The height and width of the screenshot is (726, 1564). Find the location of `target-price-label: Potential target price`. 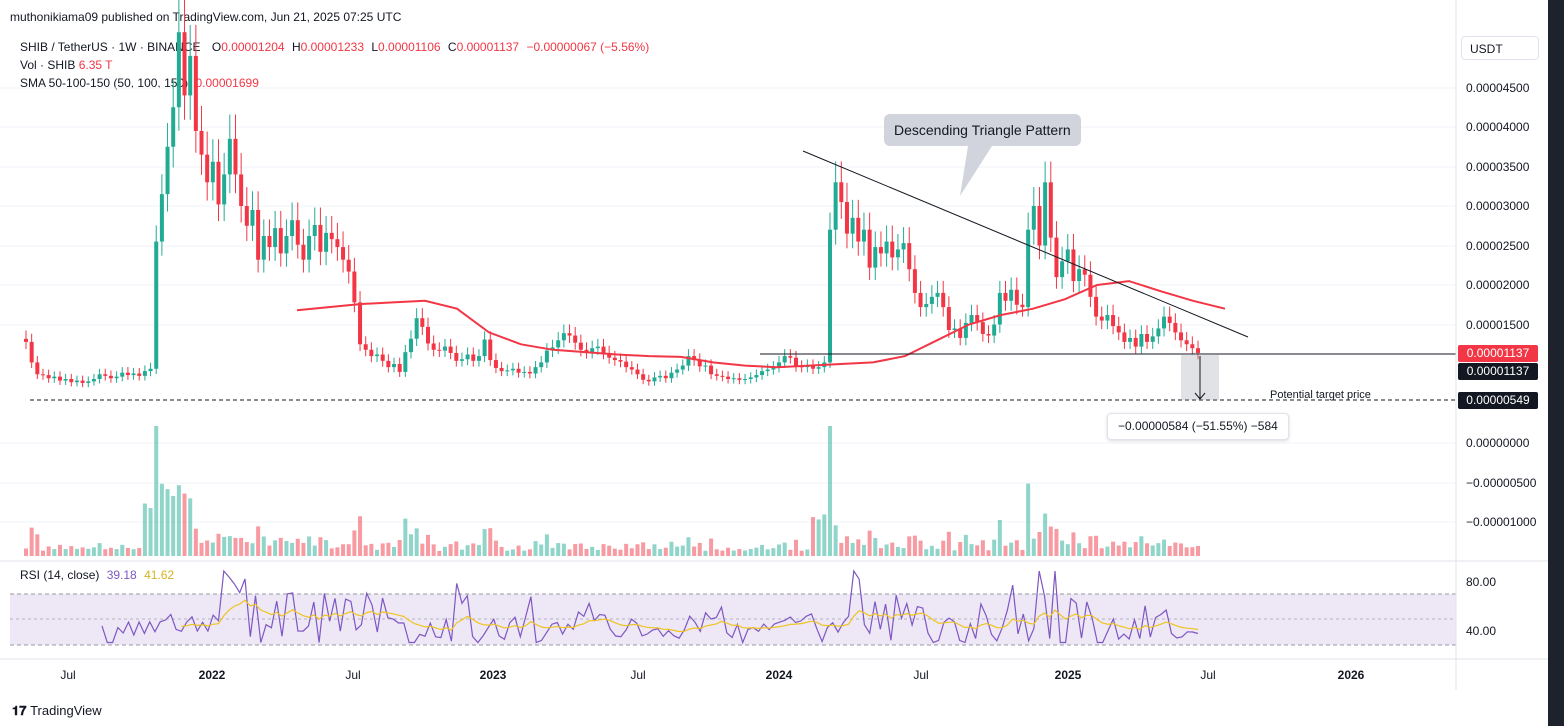

target-price-label: Potential target price is located at coordinates (1320, 395).